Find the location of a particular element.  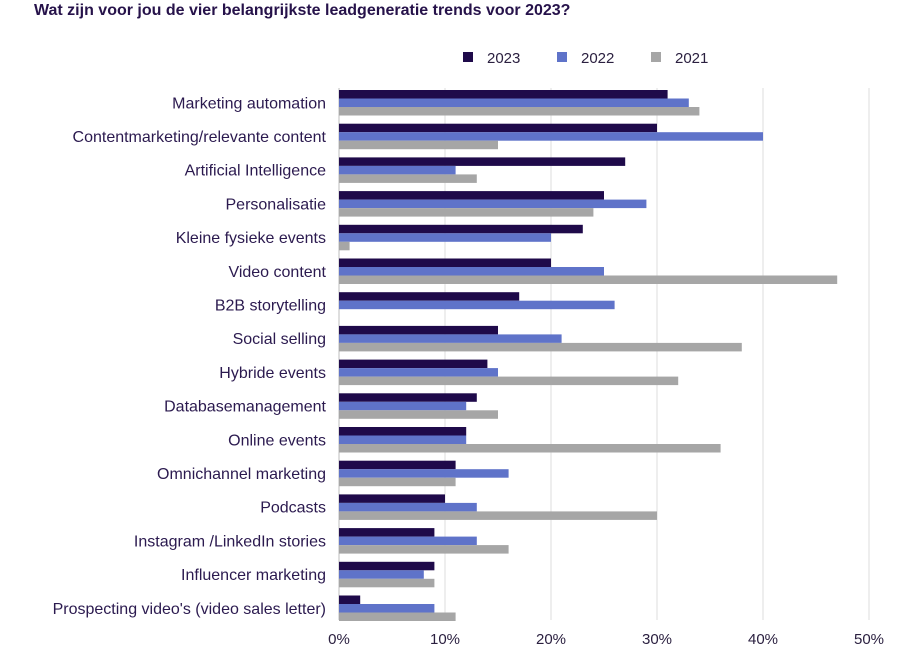

x-tick-label: 50% is located at coordinates (869, 639).